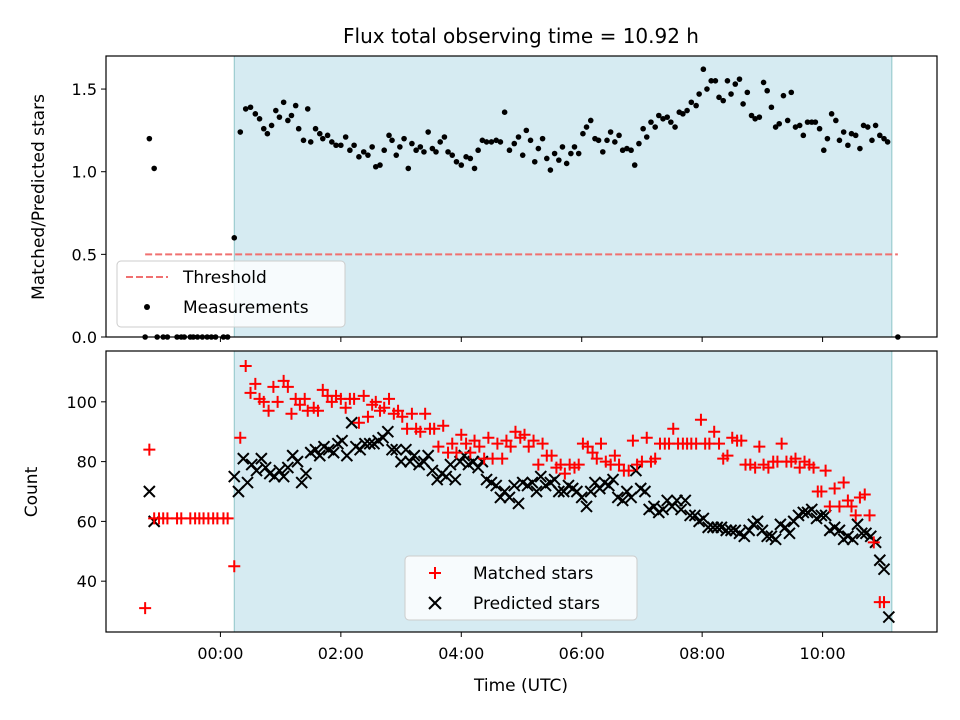  Describe the element at coordinates (220, 653) in the screenshot. I see `x-tick-label: 00:00` at that location.